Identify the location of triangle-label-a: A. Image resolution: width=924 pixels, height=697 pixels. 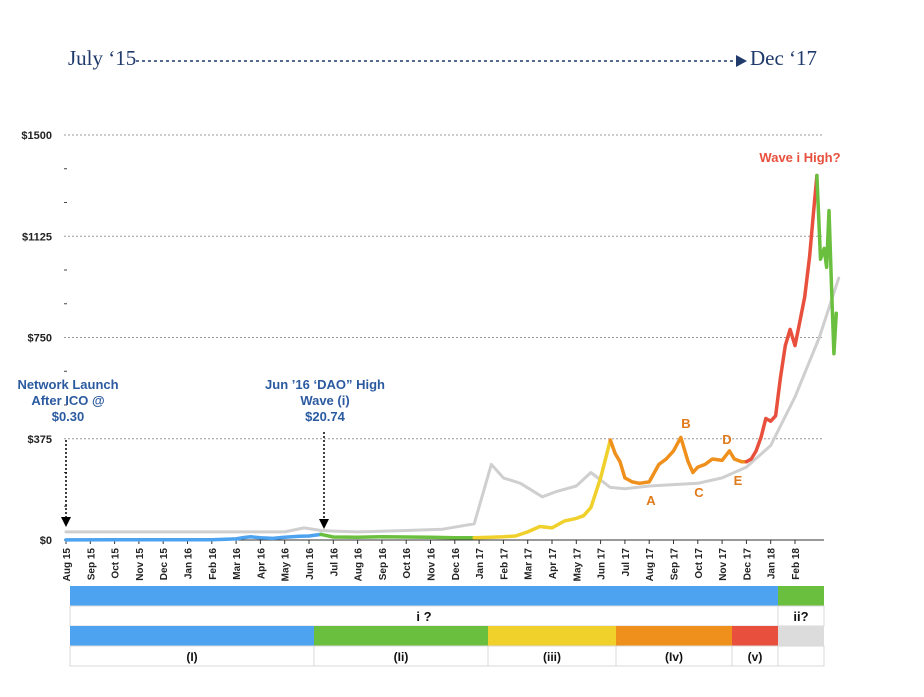
(651, 500).